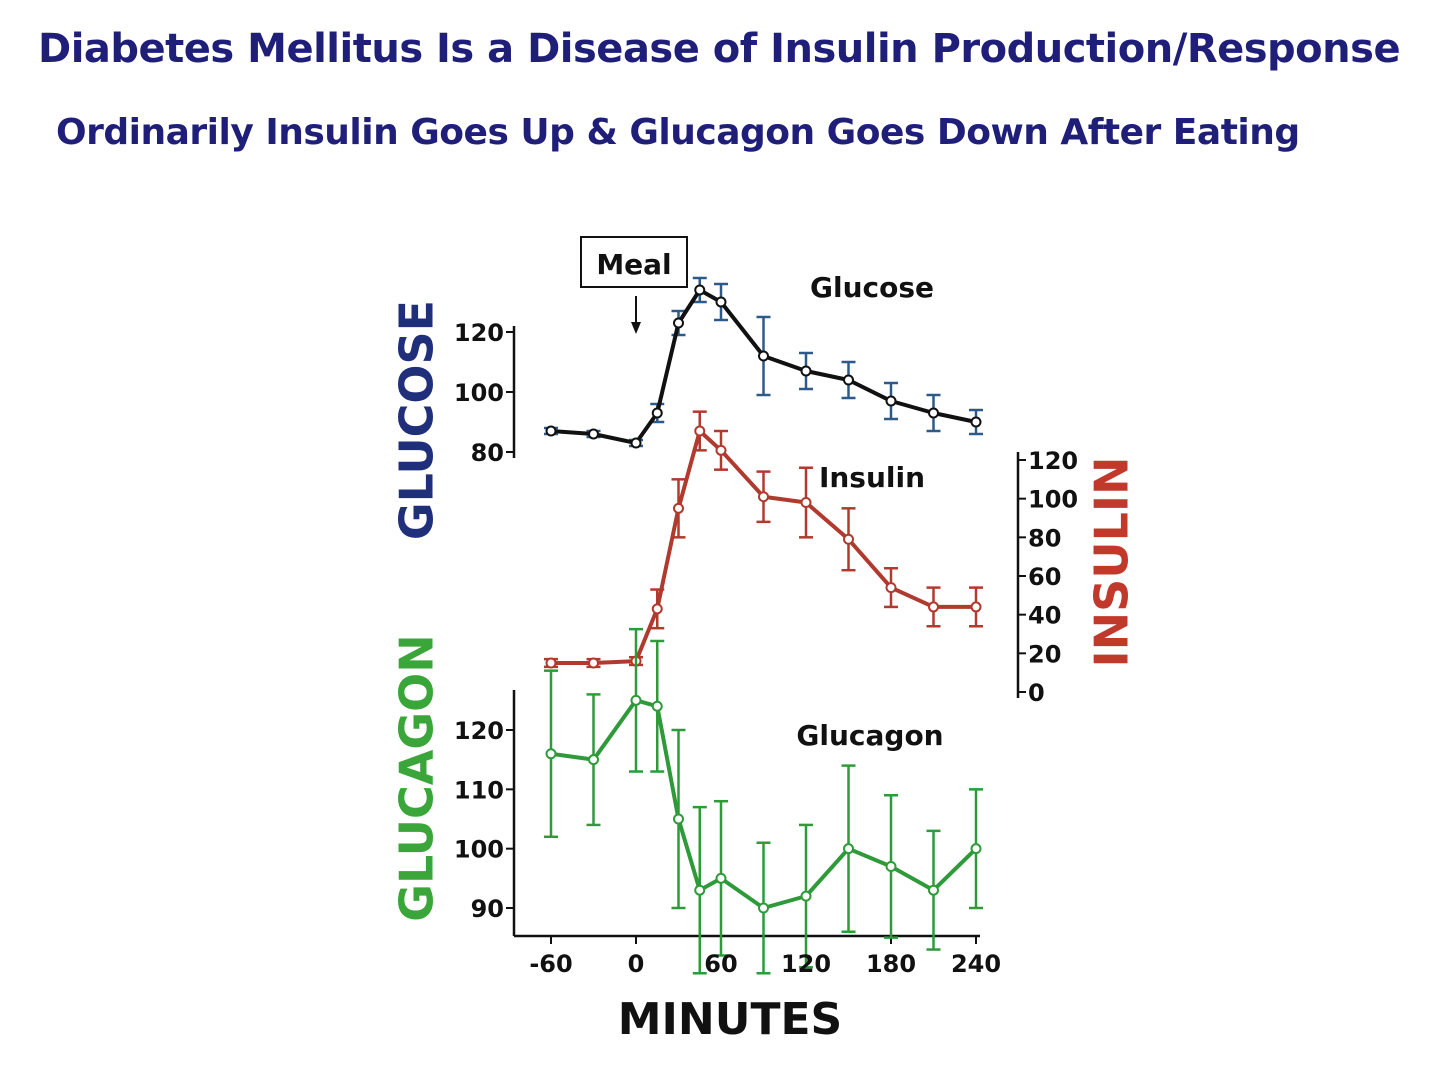 The width and height of the screenshot is (1440, 1068). Describe the element at coordinates (976, 964) in the screenshot. I see `x-tick-label: 240` at that location.